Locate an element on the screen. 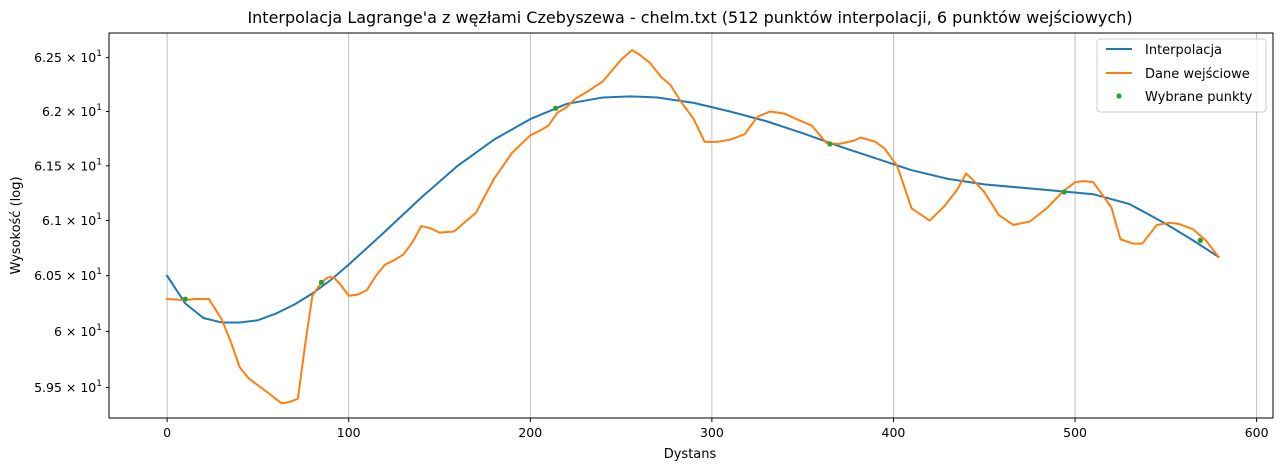  legend-box is located at coordinates (1181, 75).